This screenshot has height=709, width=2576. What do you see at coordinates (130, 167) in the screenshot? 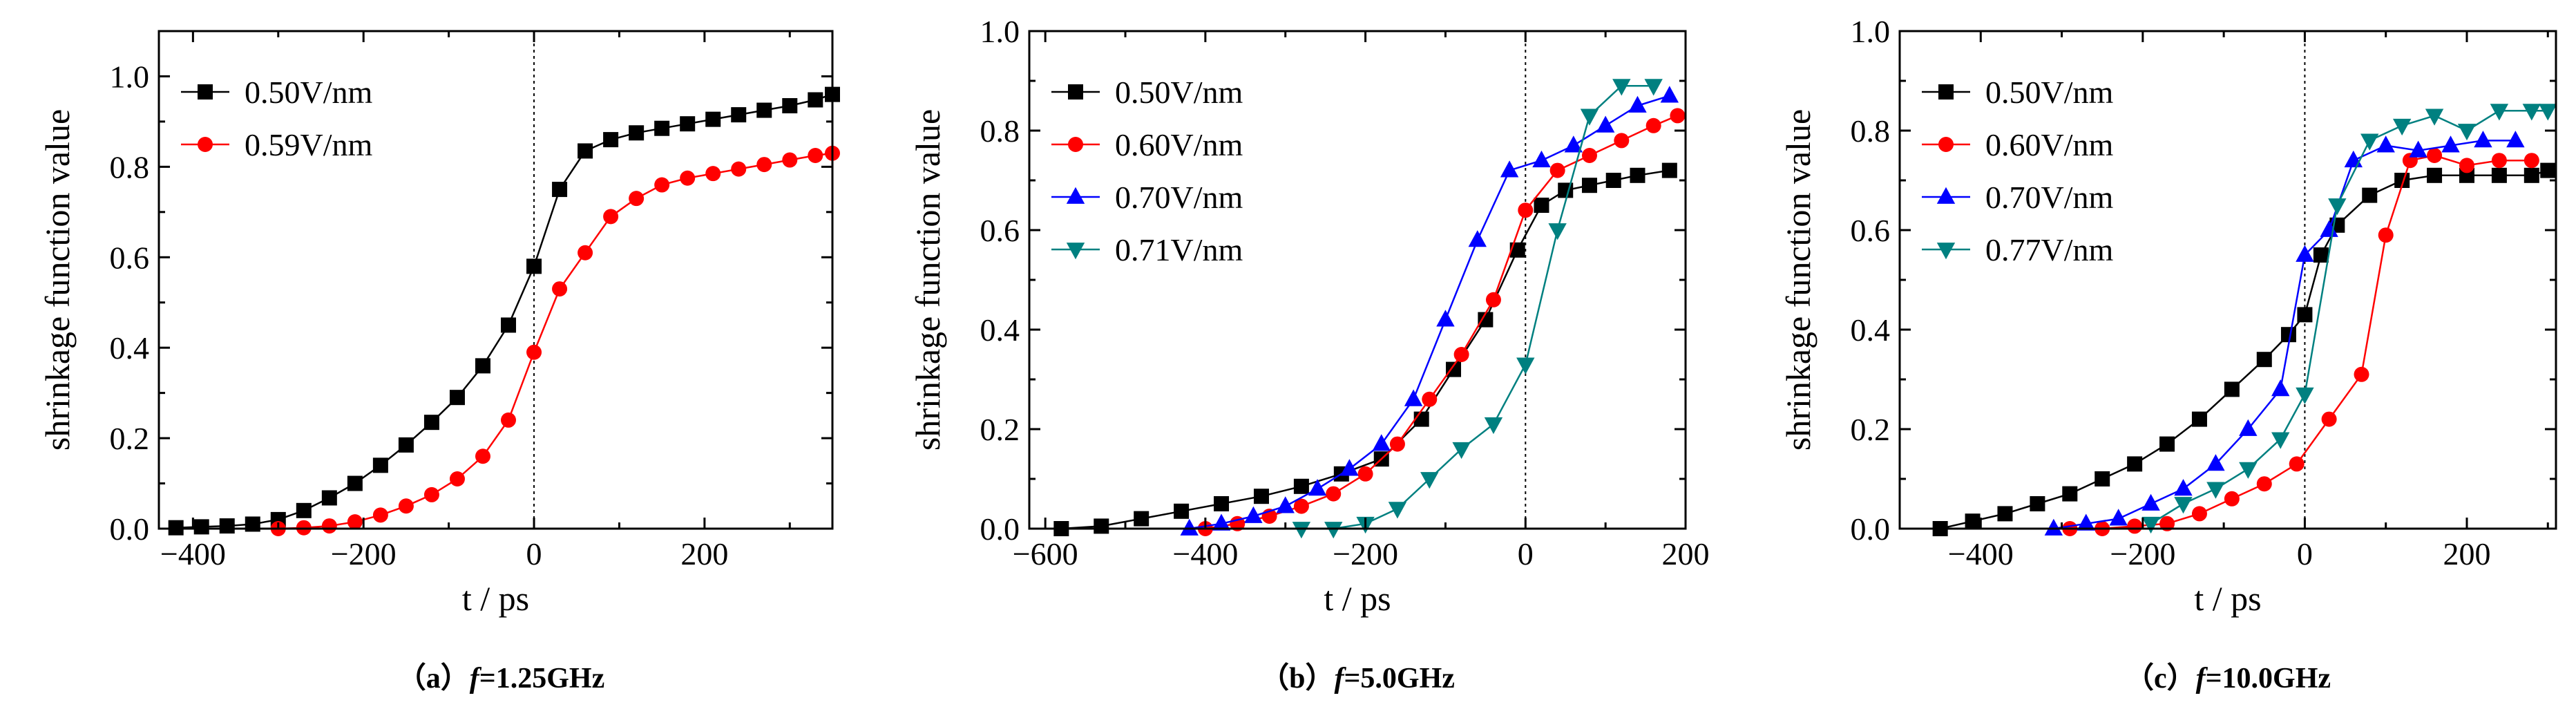
I see `y-tick-label: 0.8` at bounding box center [130, 167].